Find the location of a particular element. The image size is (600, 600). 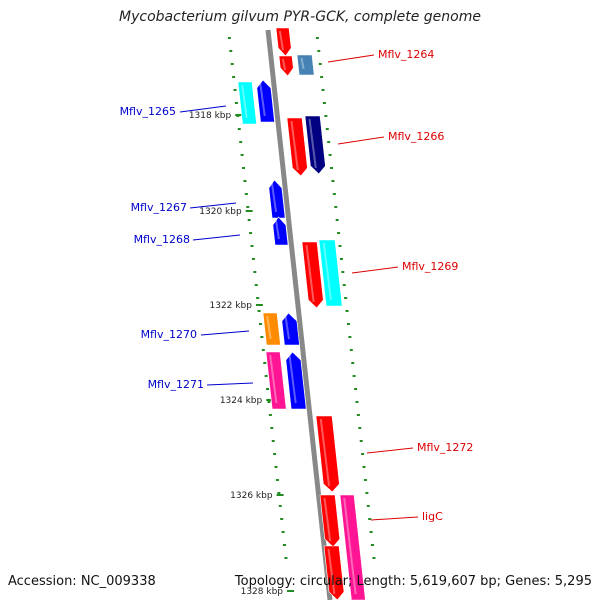

tick-label: 1318 kbp is located at coordinates (210, 116).